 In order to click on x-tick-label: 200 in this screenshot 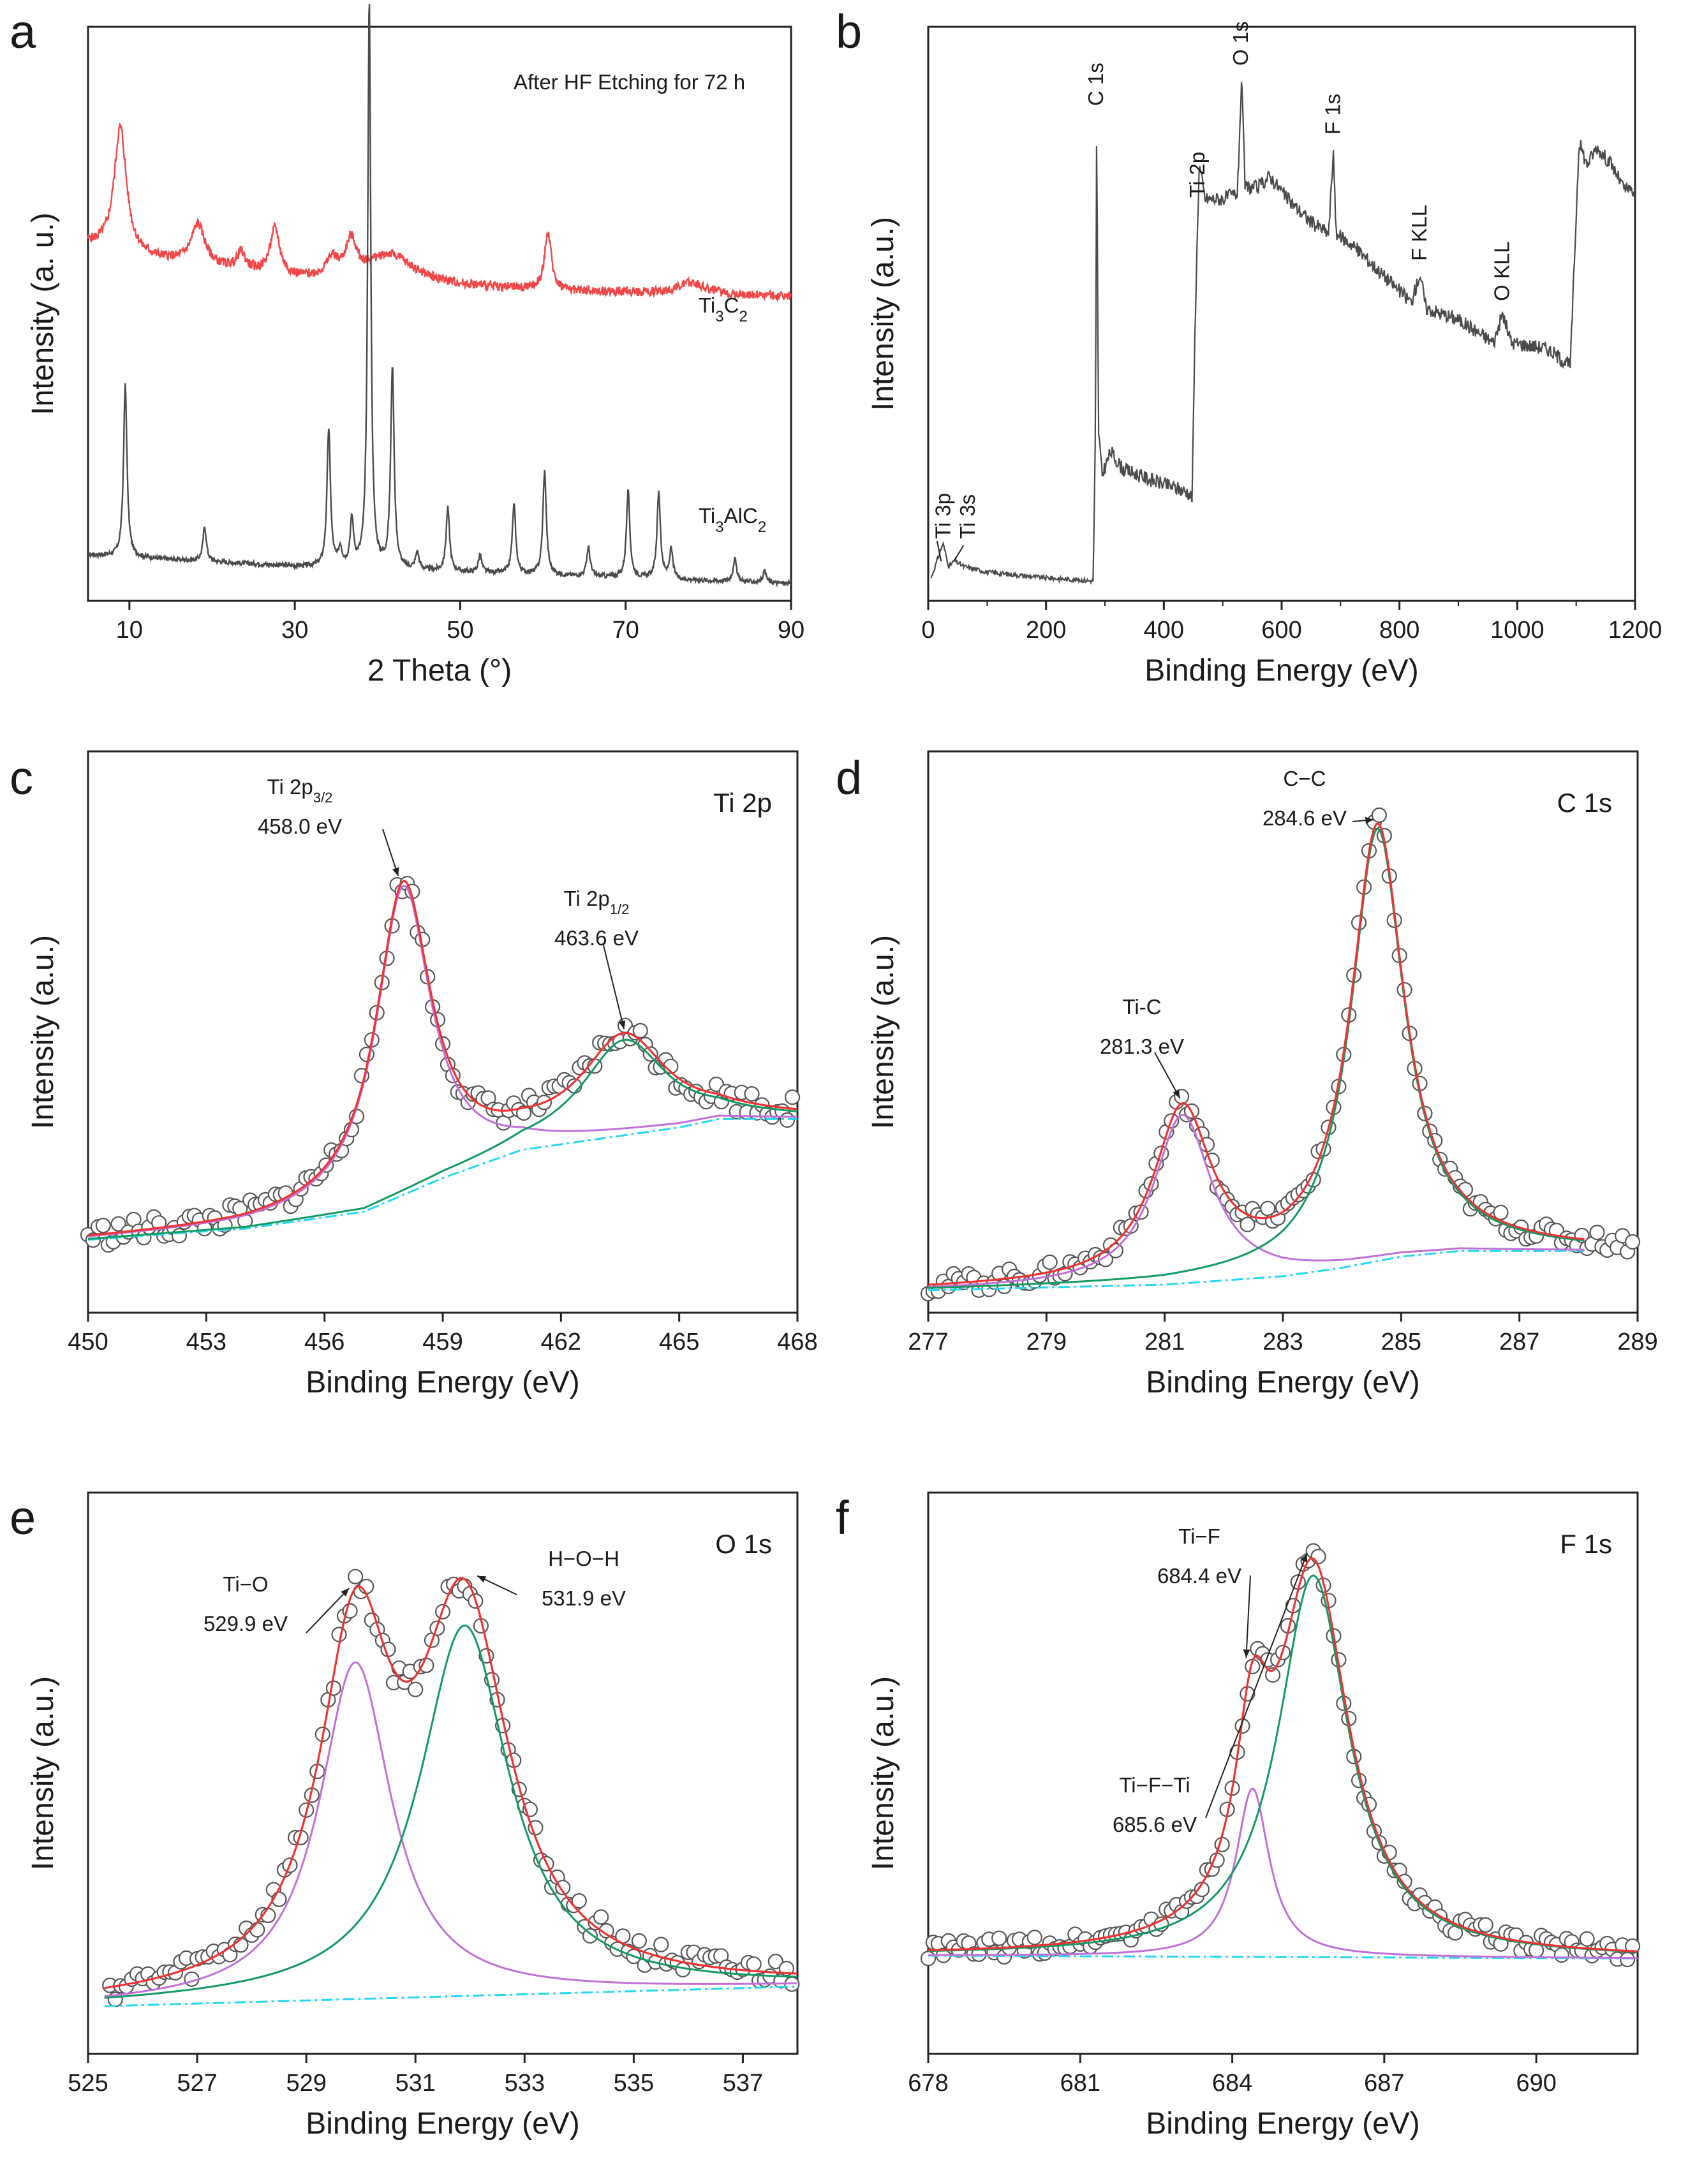, I will do `click(1046, 630)`.